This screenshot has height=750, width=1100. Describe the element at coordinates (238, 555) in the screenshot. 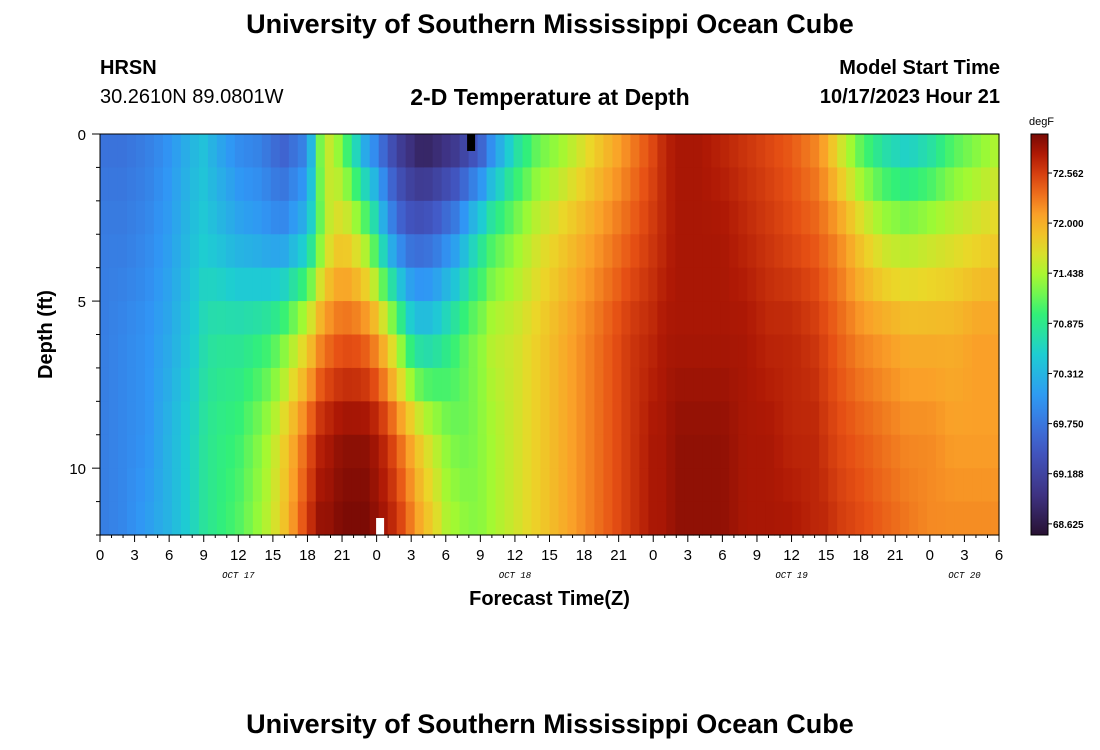

I see `x-tick-label: 12` at that location.